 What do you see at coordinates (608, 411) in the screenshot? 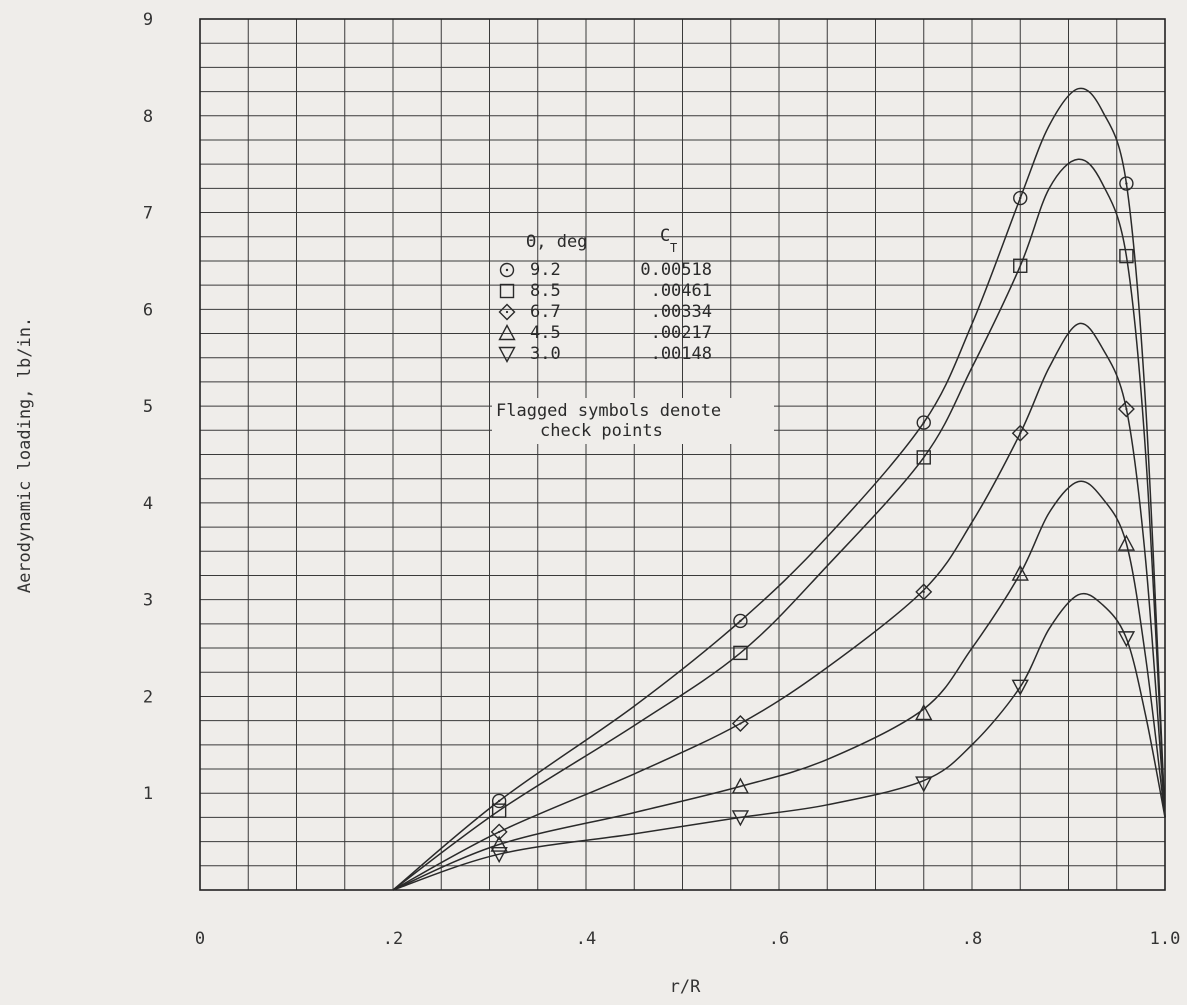
I see `legend-note-line1: Flagged symbols denote` at bounding box center [608, 411].